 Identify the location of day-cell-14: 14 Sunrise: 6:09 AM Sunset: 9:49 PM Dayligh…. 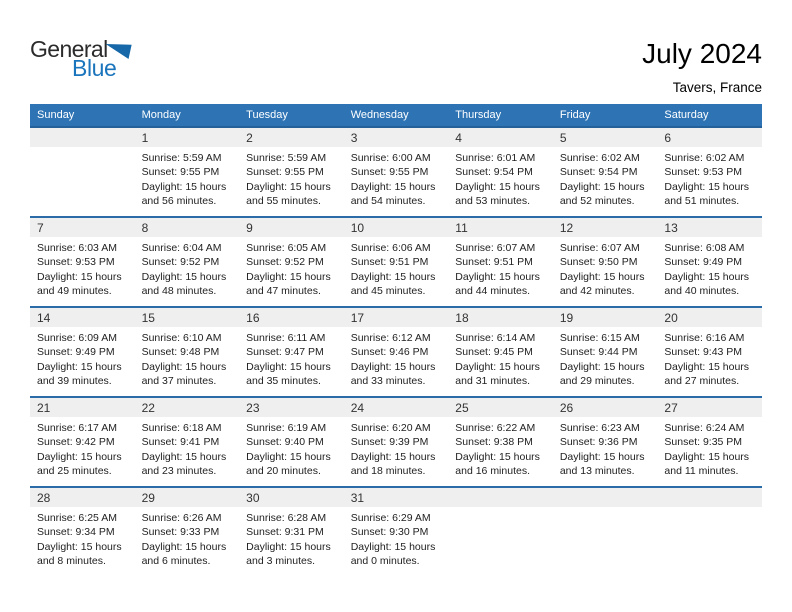
(82, 352).